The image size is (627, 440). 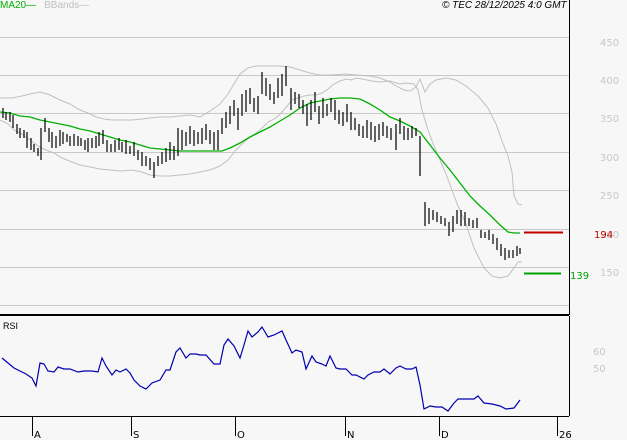 I want to click on x-tick-sep: S, so click(x=136, y=435).